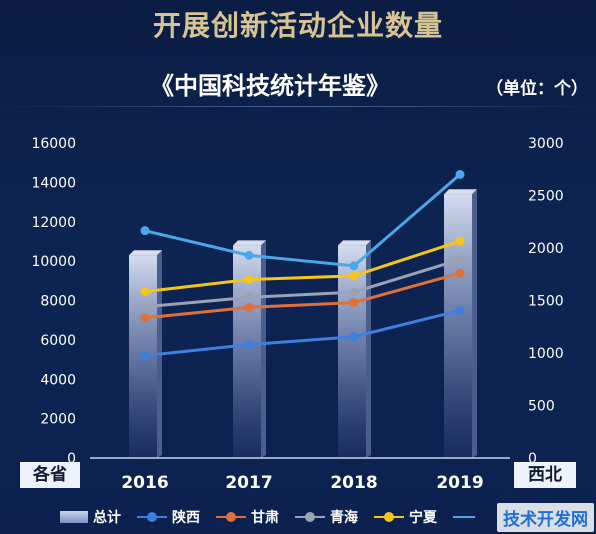 The height and width of the screenshot is (534, 596). What do you see at coordinates (90, 517) in the screenshot?
I see `legend-item: 总计` at bounding box center [90, 517].